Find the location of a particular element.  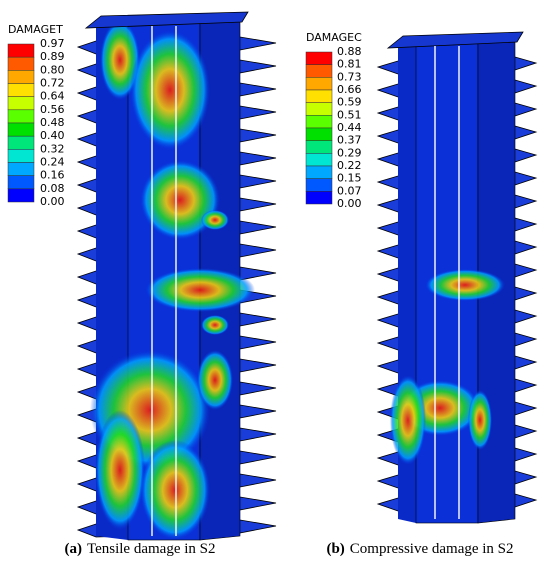

legend-label: 0.59 is located at coordinates (349, 102).